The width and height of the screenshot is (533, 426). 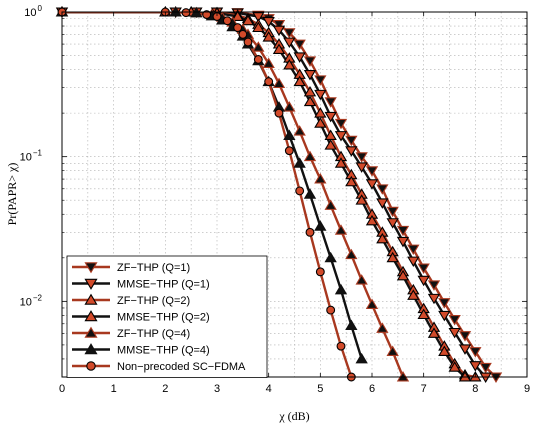 What do you see at coordinates (153, 268) in the screenshot?
I see `legend-label-1: ZF−THP (Q=1)` at bounding box center [153, 268].